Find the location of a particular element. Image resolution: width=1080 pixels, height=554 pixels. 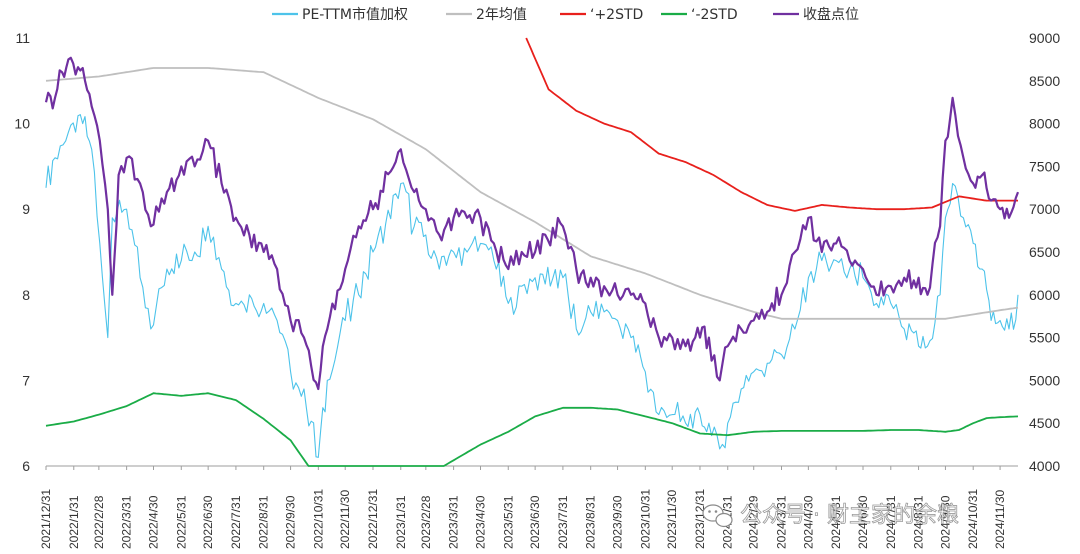

x-tick-label: 2022/7/31 is located at coordinates (236, 522).